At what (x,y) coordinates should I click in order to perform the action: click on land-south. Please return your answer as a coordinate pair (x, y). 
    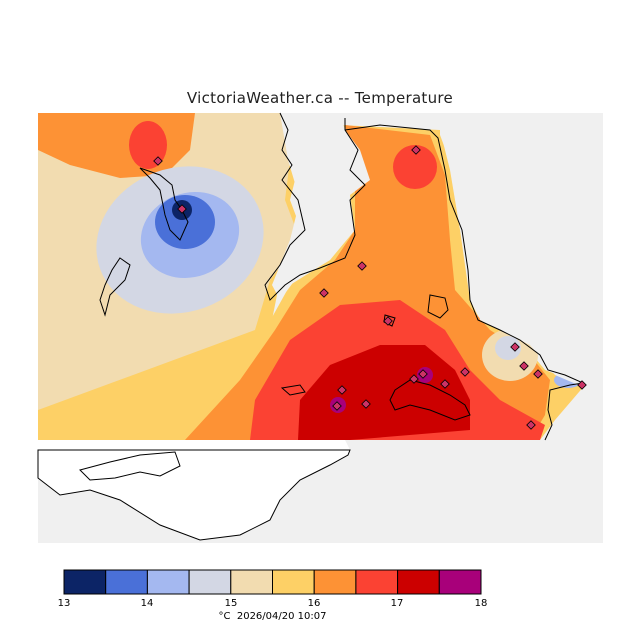
    Looking at the image, I should click on (194, 457).